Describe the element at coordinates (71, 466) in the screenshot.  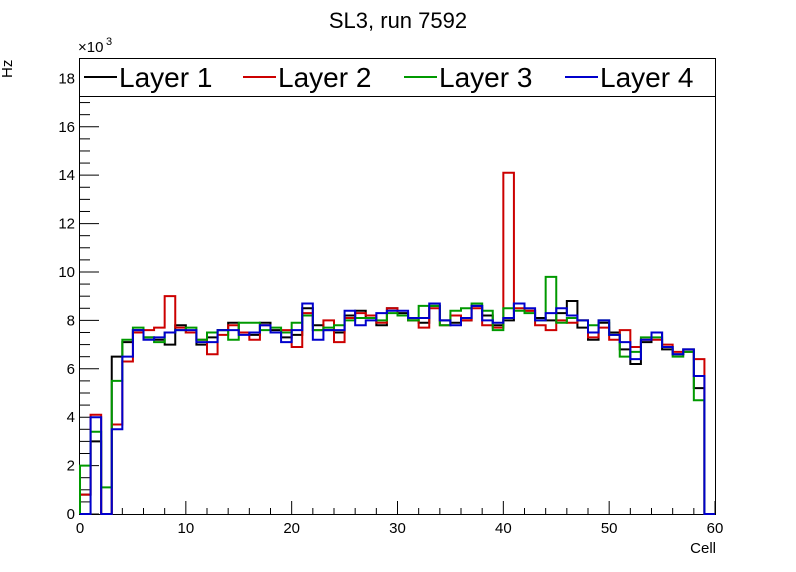
I see `y-tick-label: 2` at that location.